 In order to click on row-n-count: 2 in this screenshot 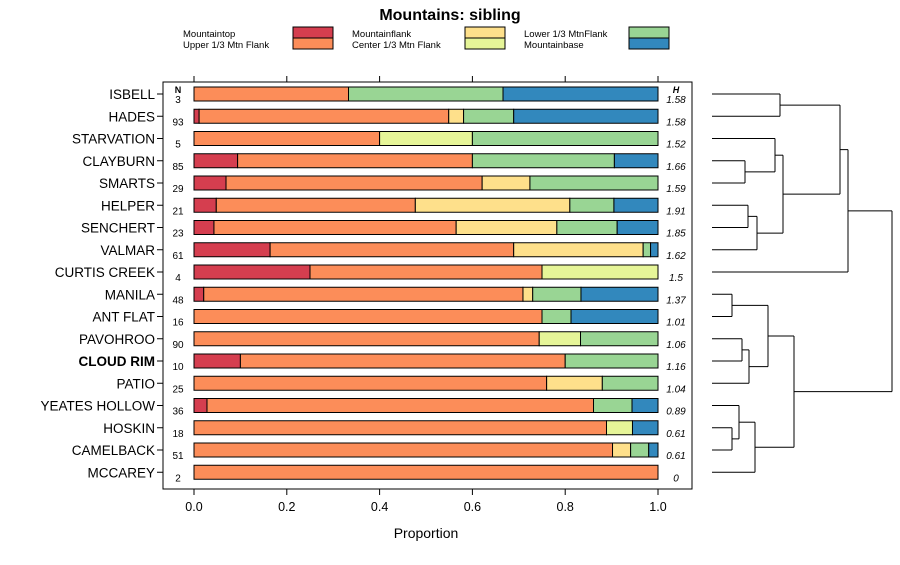, I will do `click(178, 478)`.